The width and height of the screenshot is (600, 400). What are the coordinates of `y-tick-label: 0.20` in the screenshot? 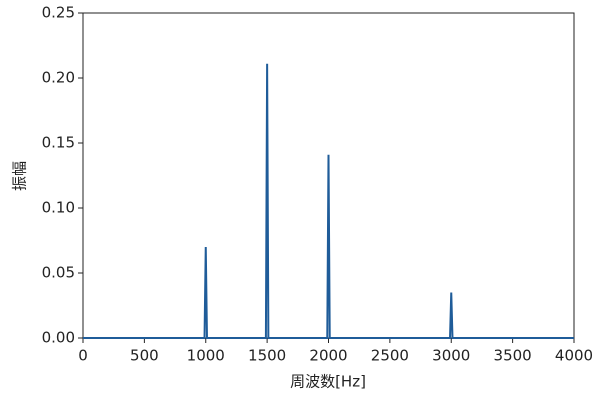 It's located at (58, 78).